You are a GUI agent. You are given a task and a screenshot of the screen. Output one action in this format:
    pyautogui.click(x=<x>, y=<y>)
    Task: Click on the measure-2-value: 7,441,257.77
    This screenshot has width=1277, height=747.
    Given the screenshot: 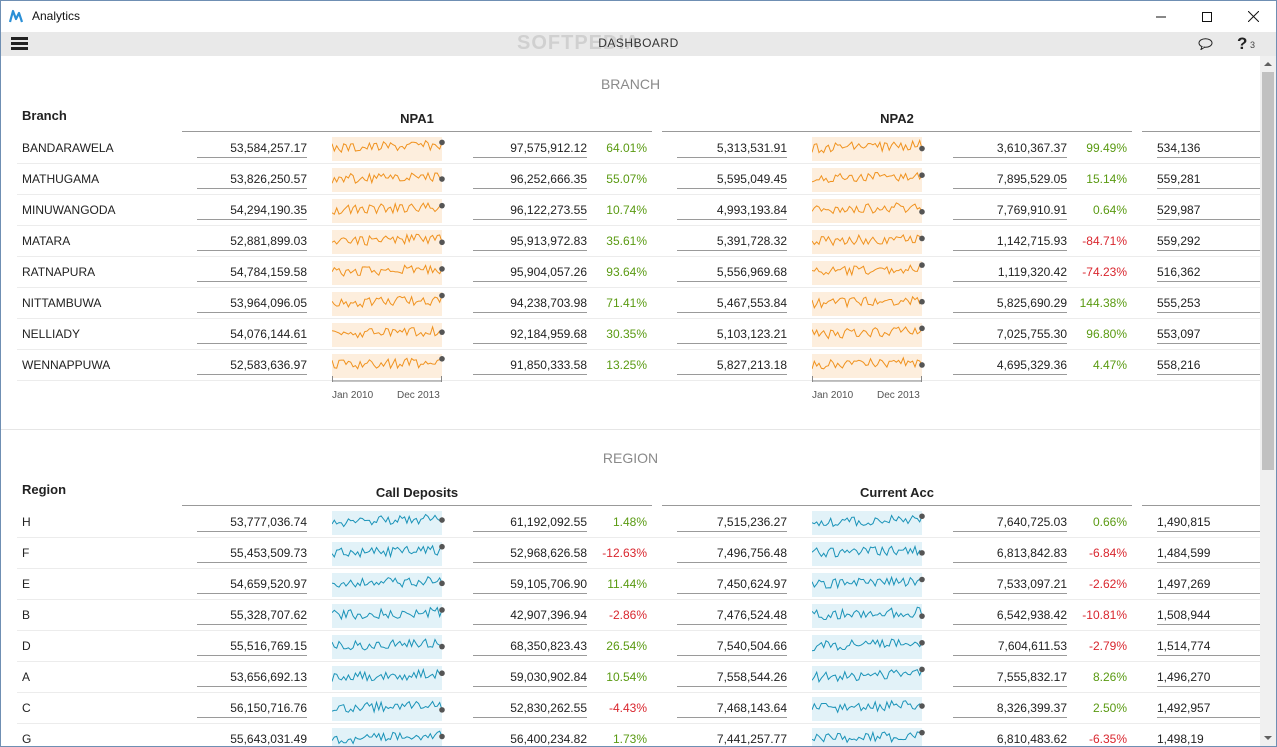 What is the action you would take?
    pyautogui.click(x=751, y=739)
    